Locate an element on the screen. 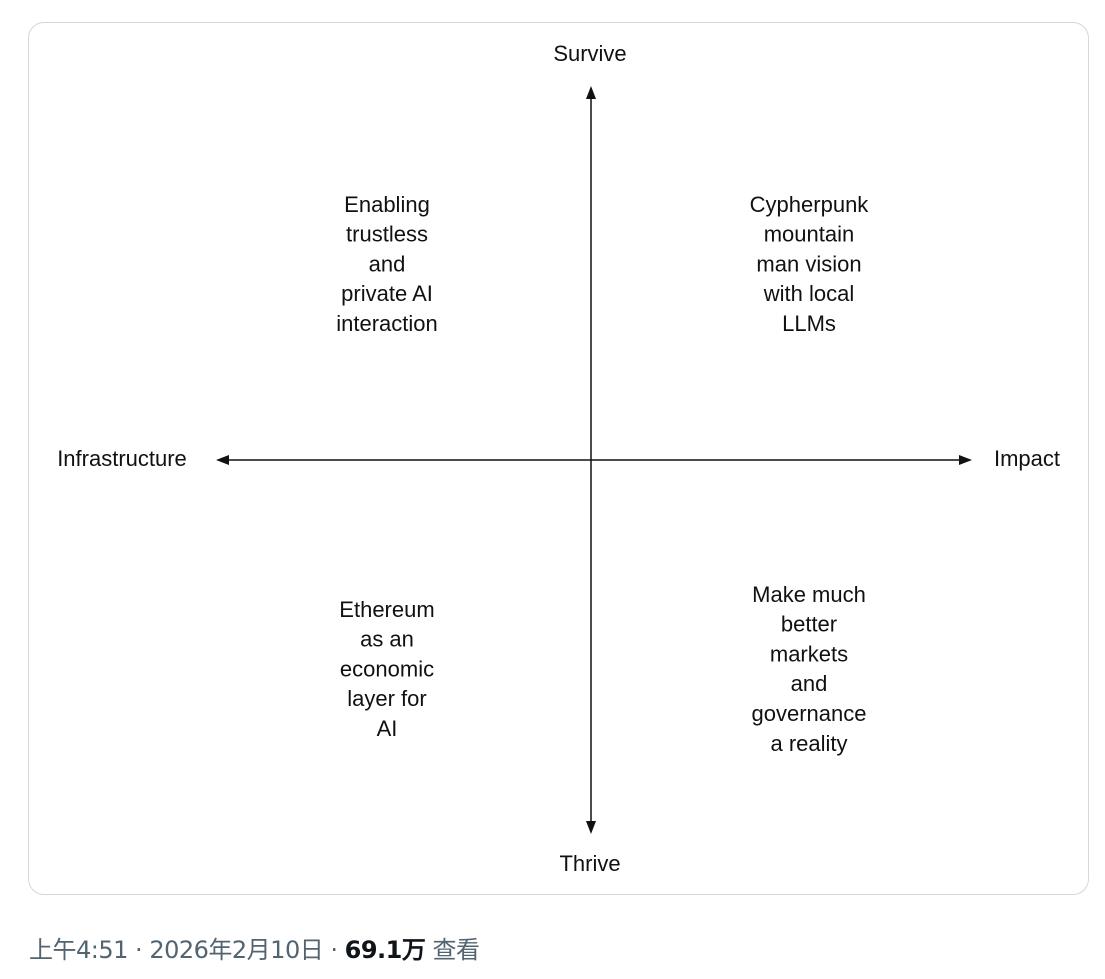  quadrant-text: markets is located at coordinates (809, 653).